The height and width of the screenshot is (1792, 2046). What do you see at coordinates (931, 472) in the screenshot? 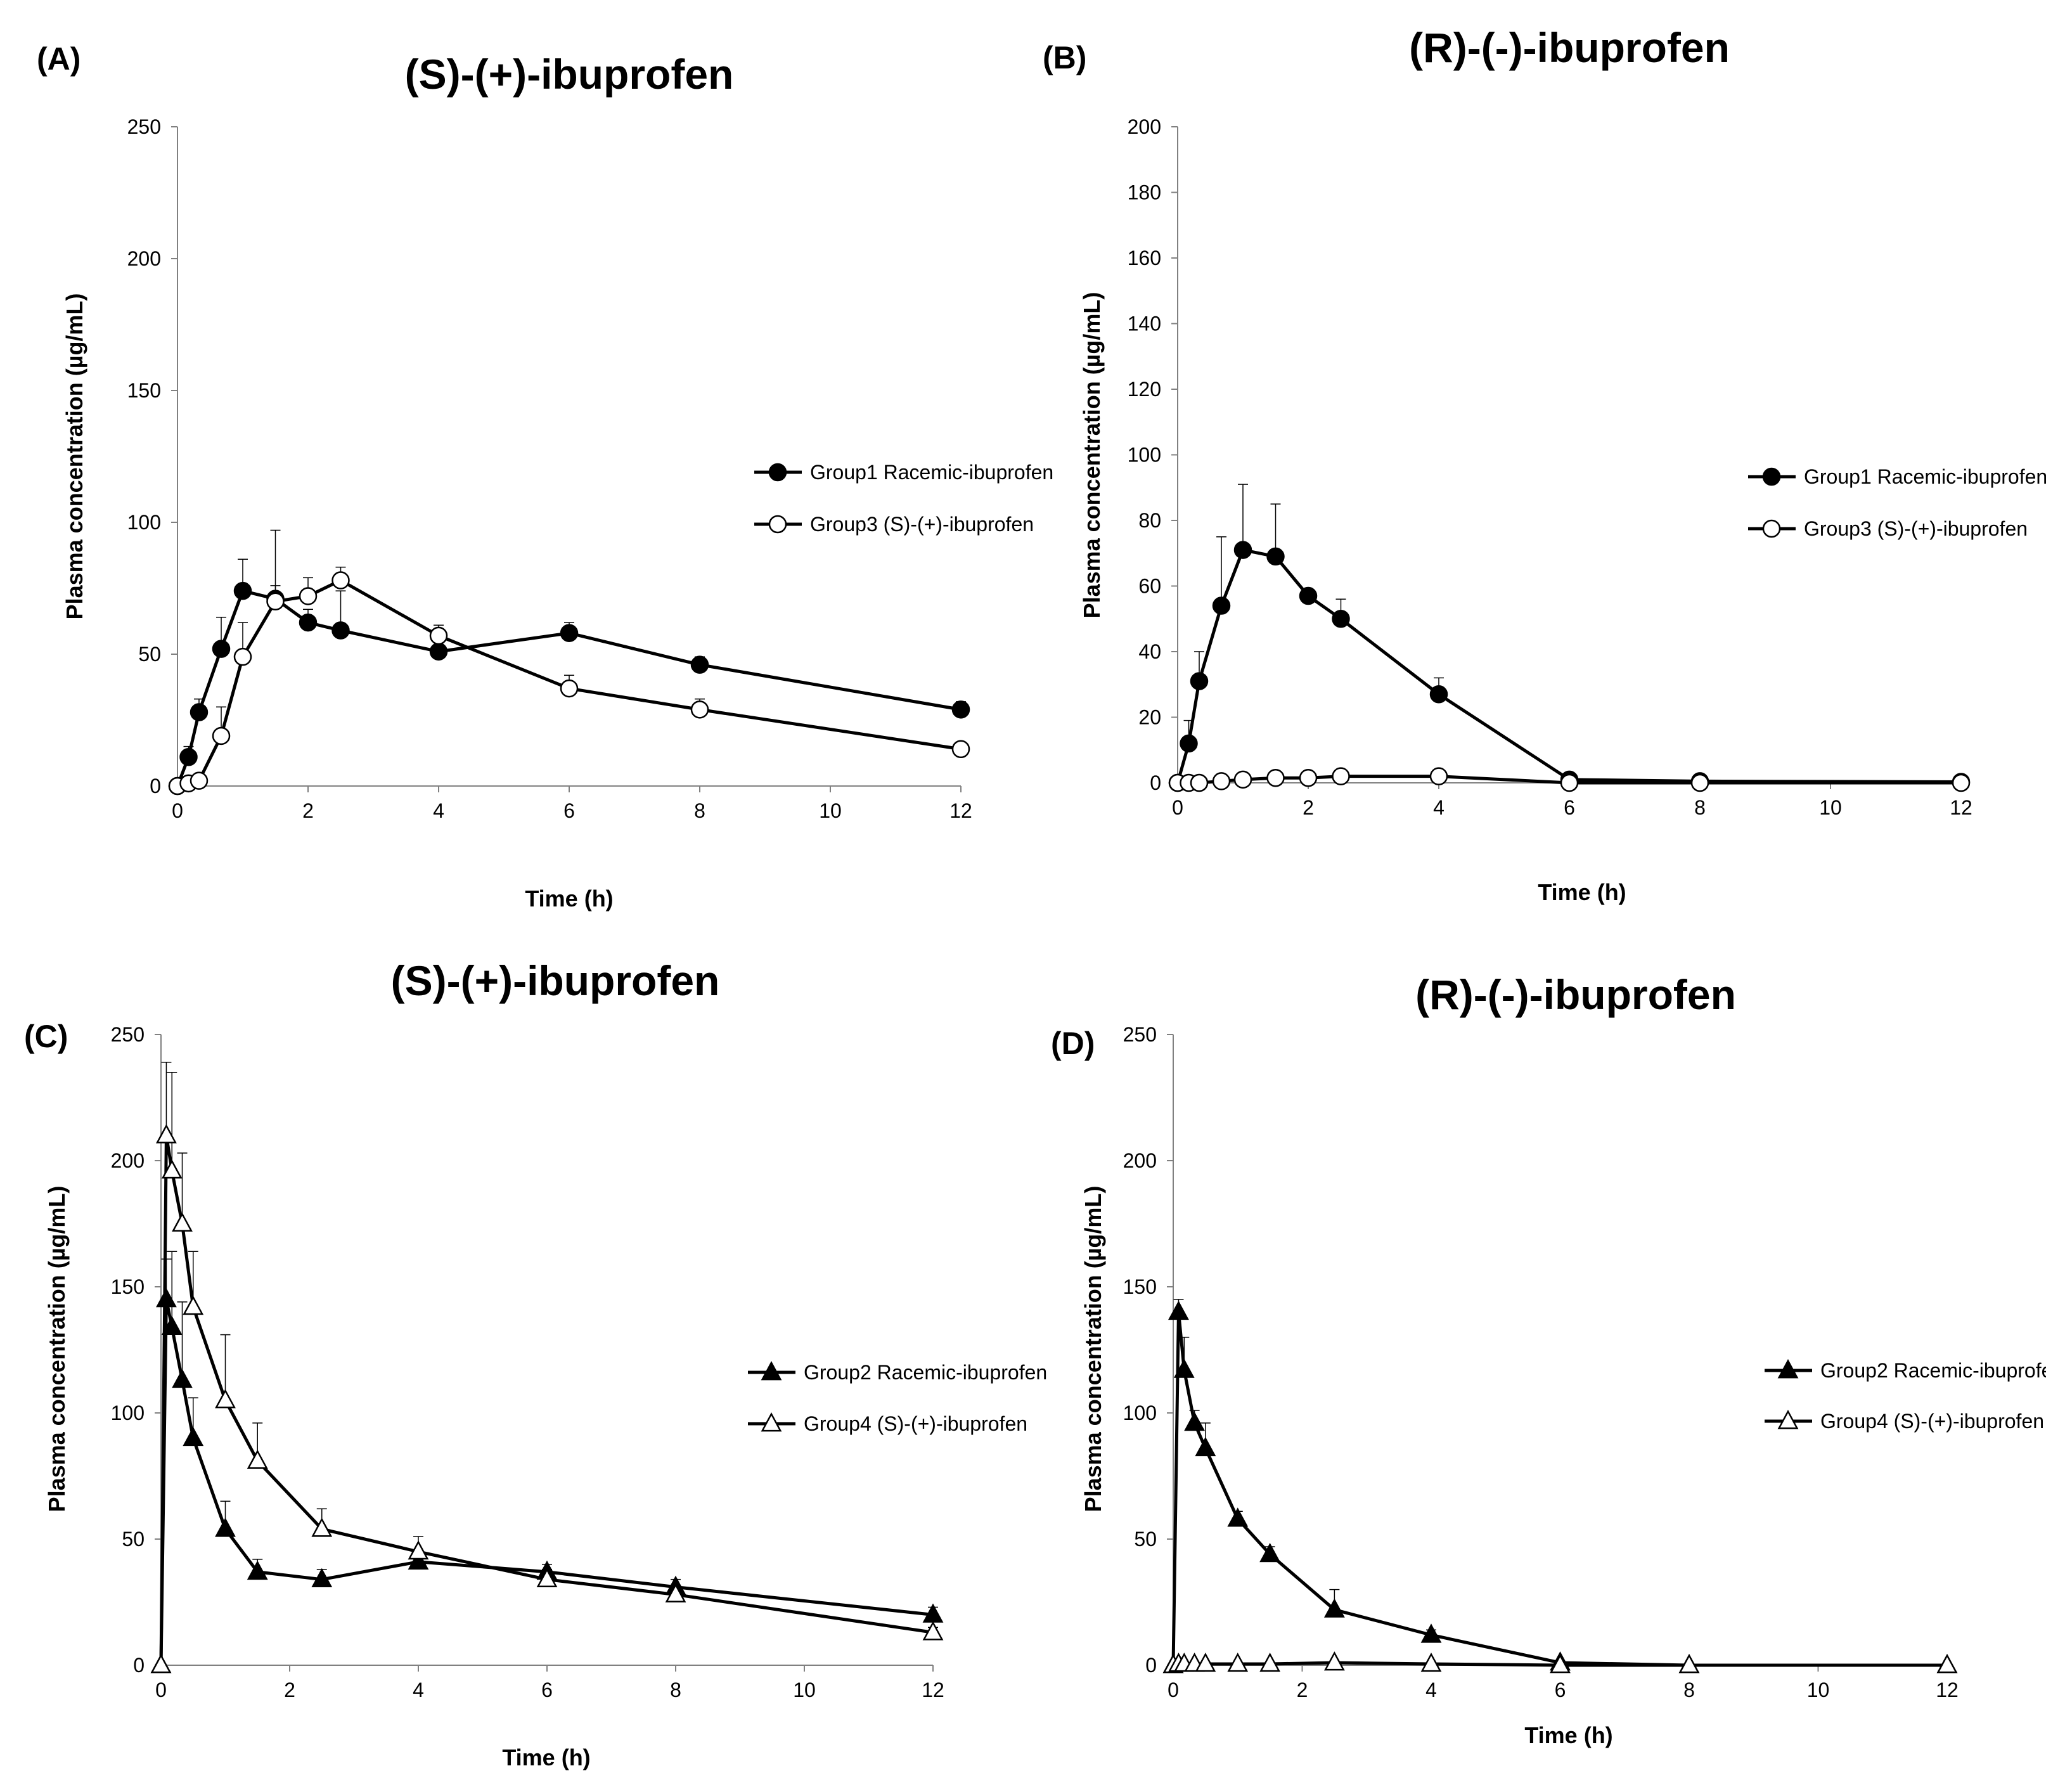
I see `legend-label: Group1 Racemic-ibuprofen` at bounding box center [931, 472].